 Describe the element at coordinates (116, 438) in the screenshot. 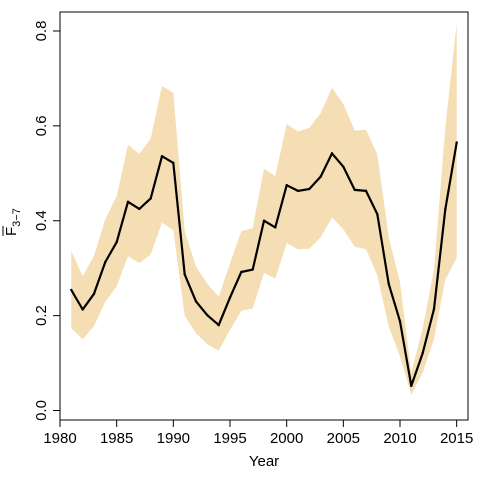

I see `x-tick-label: 1985` at that location.